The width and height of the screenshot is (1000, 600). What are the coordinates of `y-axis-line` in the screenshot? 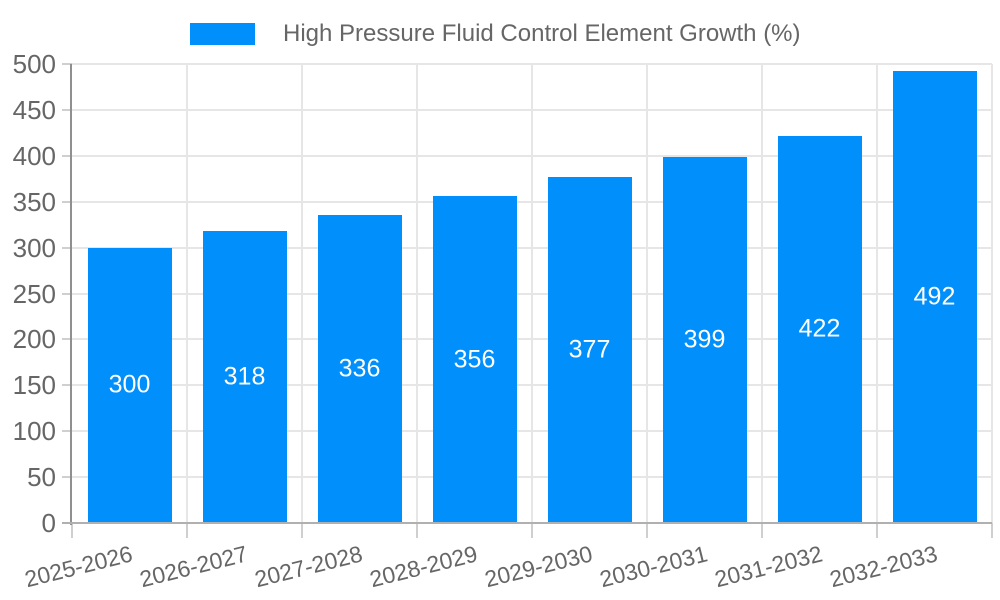 It's located at (71, 294).